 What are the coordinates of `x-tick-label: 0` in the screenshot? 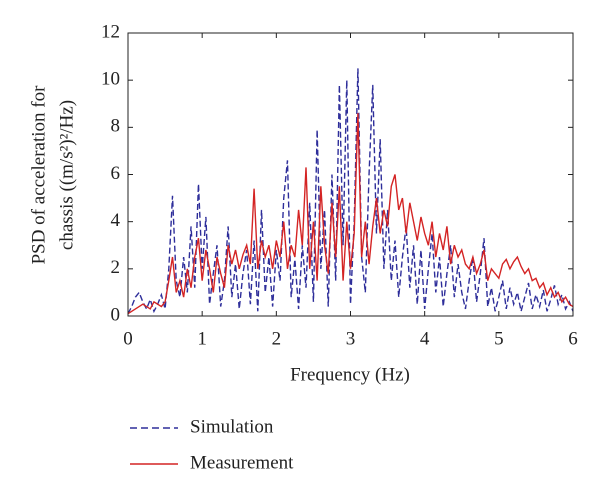 It's located at (128, 338).